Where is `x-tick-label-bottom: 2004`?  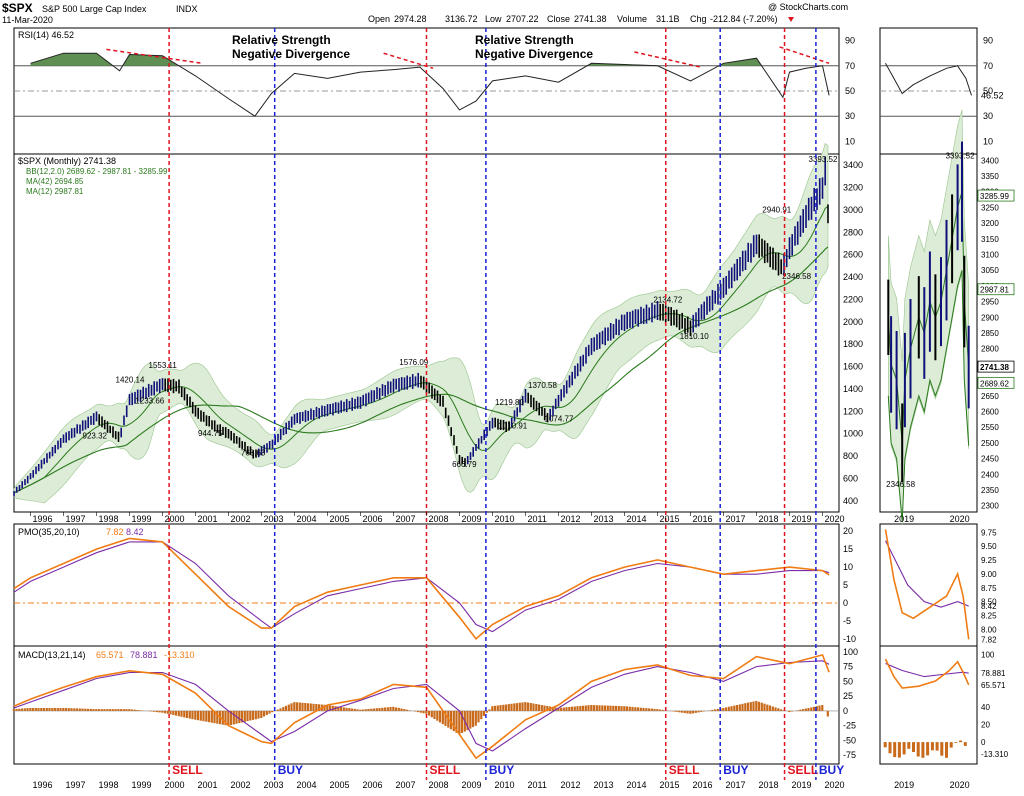
x-tick-label-bottom: 2004 is located at coordinates (307, 785).